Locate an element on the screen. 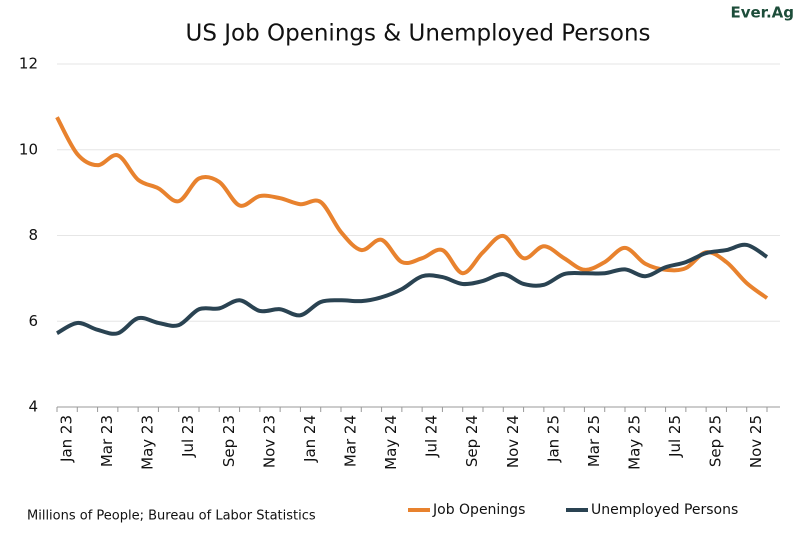  x-tick-label: May 23 is located at coordinates (148, 442).